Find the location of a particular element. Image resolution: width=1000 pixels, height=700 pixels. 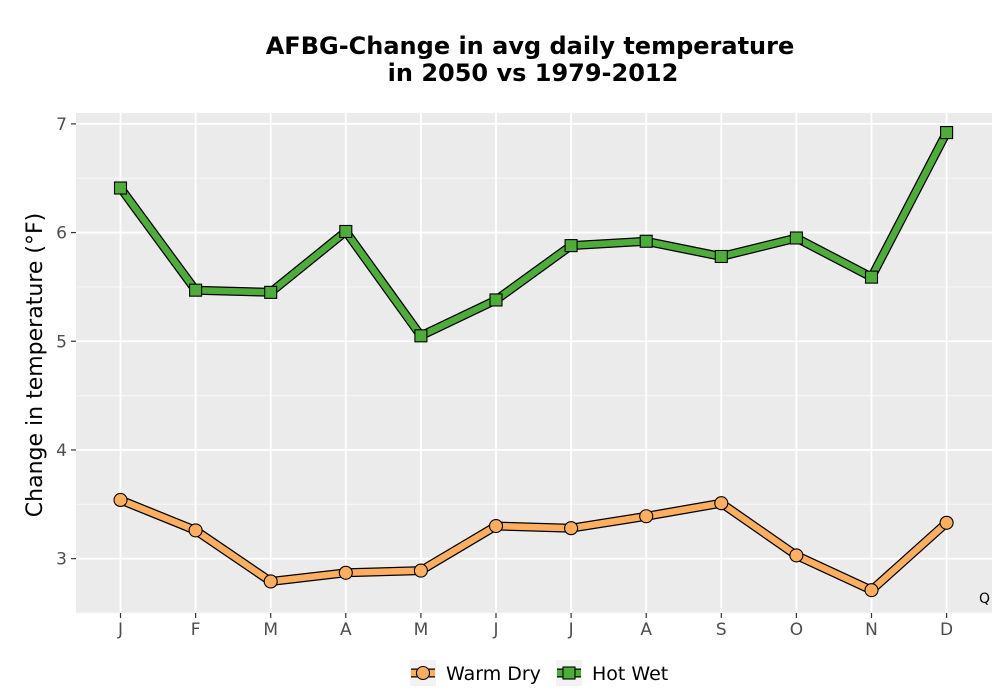

legend: Warm Dry Hot Wet is located at coordinates (539, 673).